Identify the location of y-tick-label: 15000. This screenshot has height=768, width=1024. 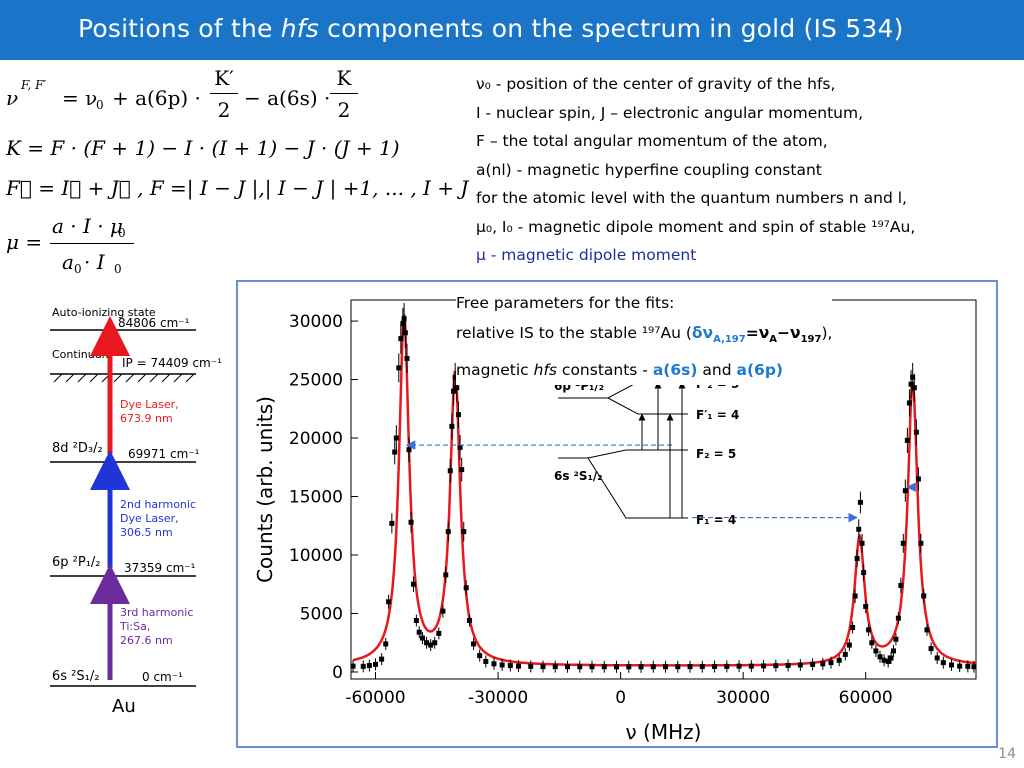
(316, 498).